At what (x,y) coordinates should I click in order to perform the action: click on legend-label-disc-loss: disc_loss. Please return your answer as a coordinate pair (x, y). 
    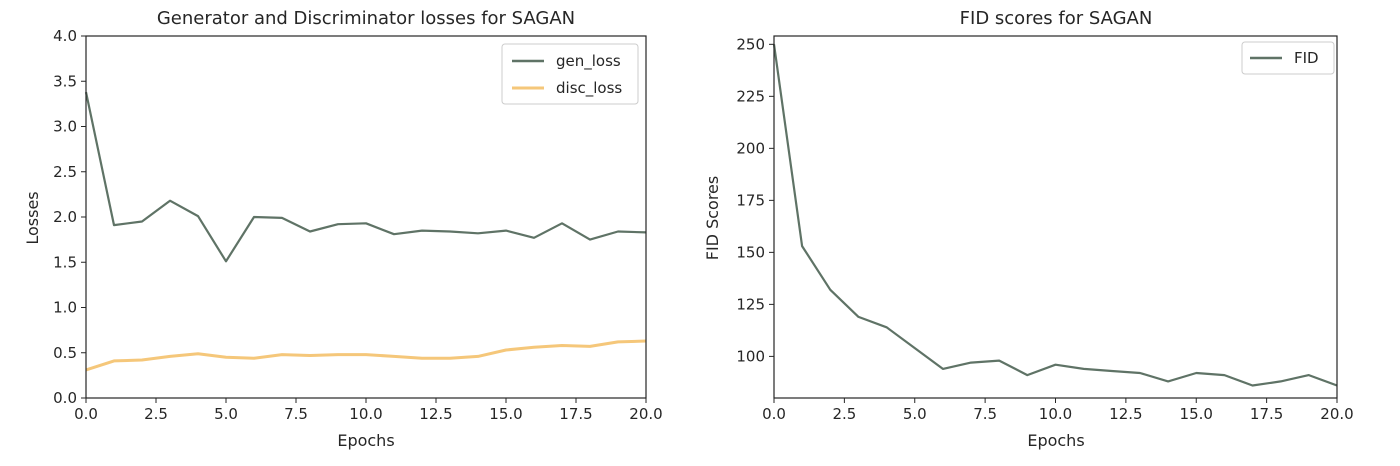
    Looking at the image, I should click on (589, 88).